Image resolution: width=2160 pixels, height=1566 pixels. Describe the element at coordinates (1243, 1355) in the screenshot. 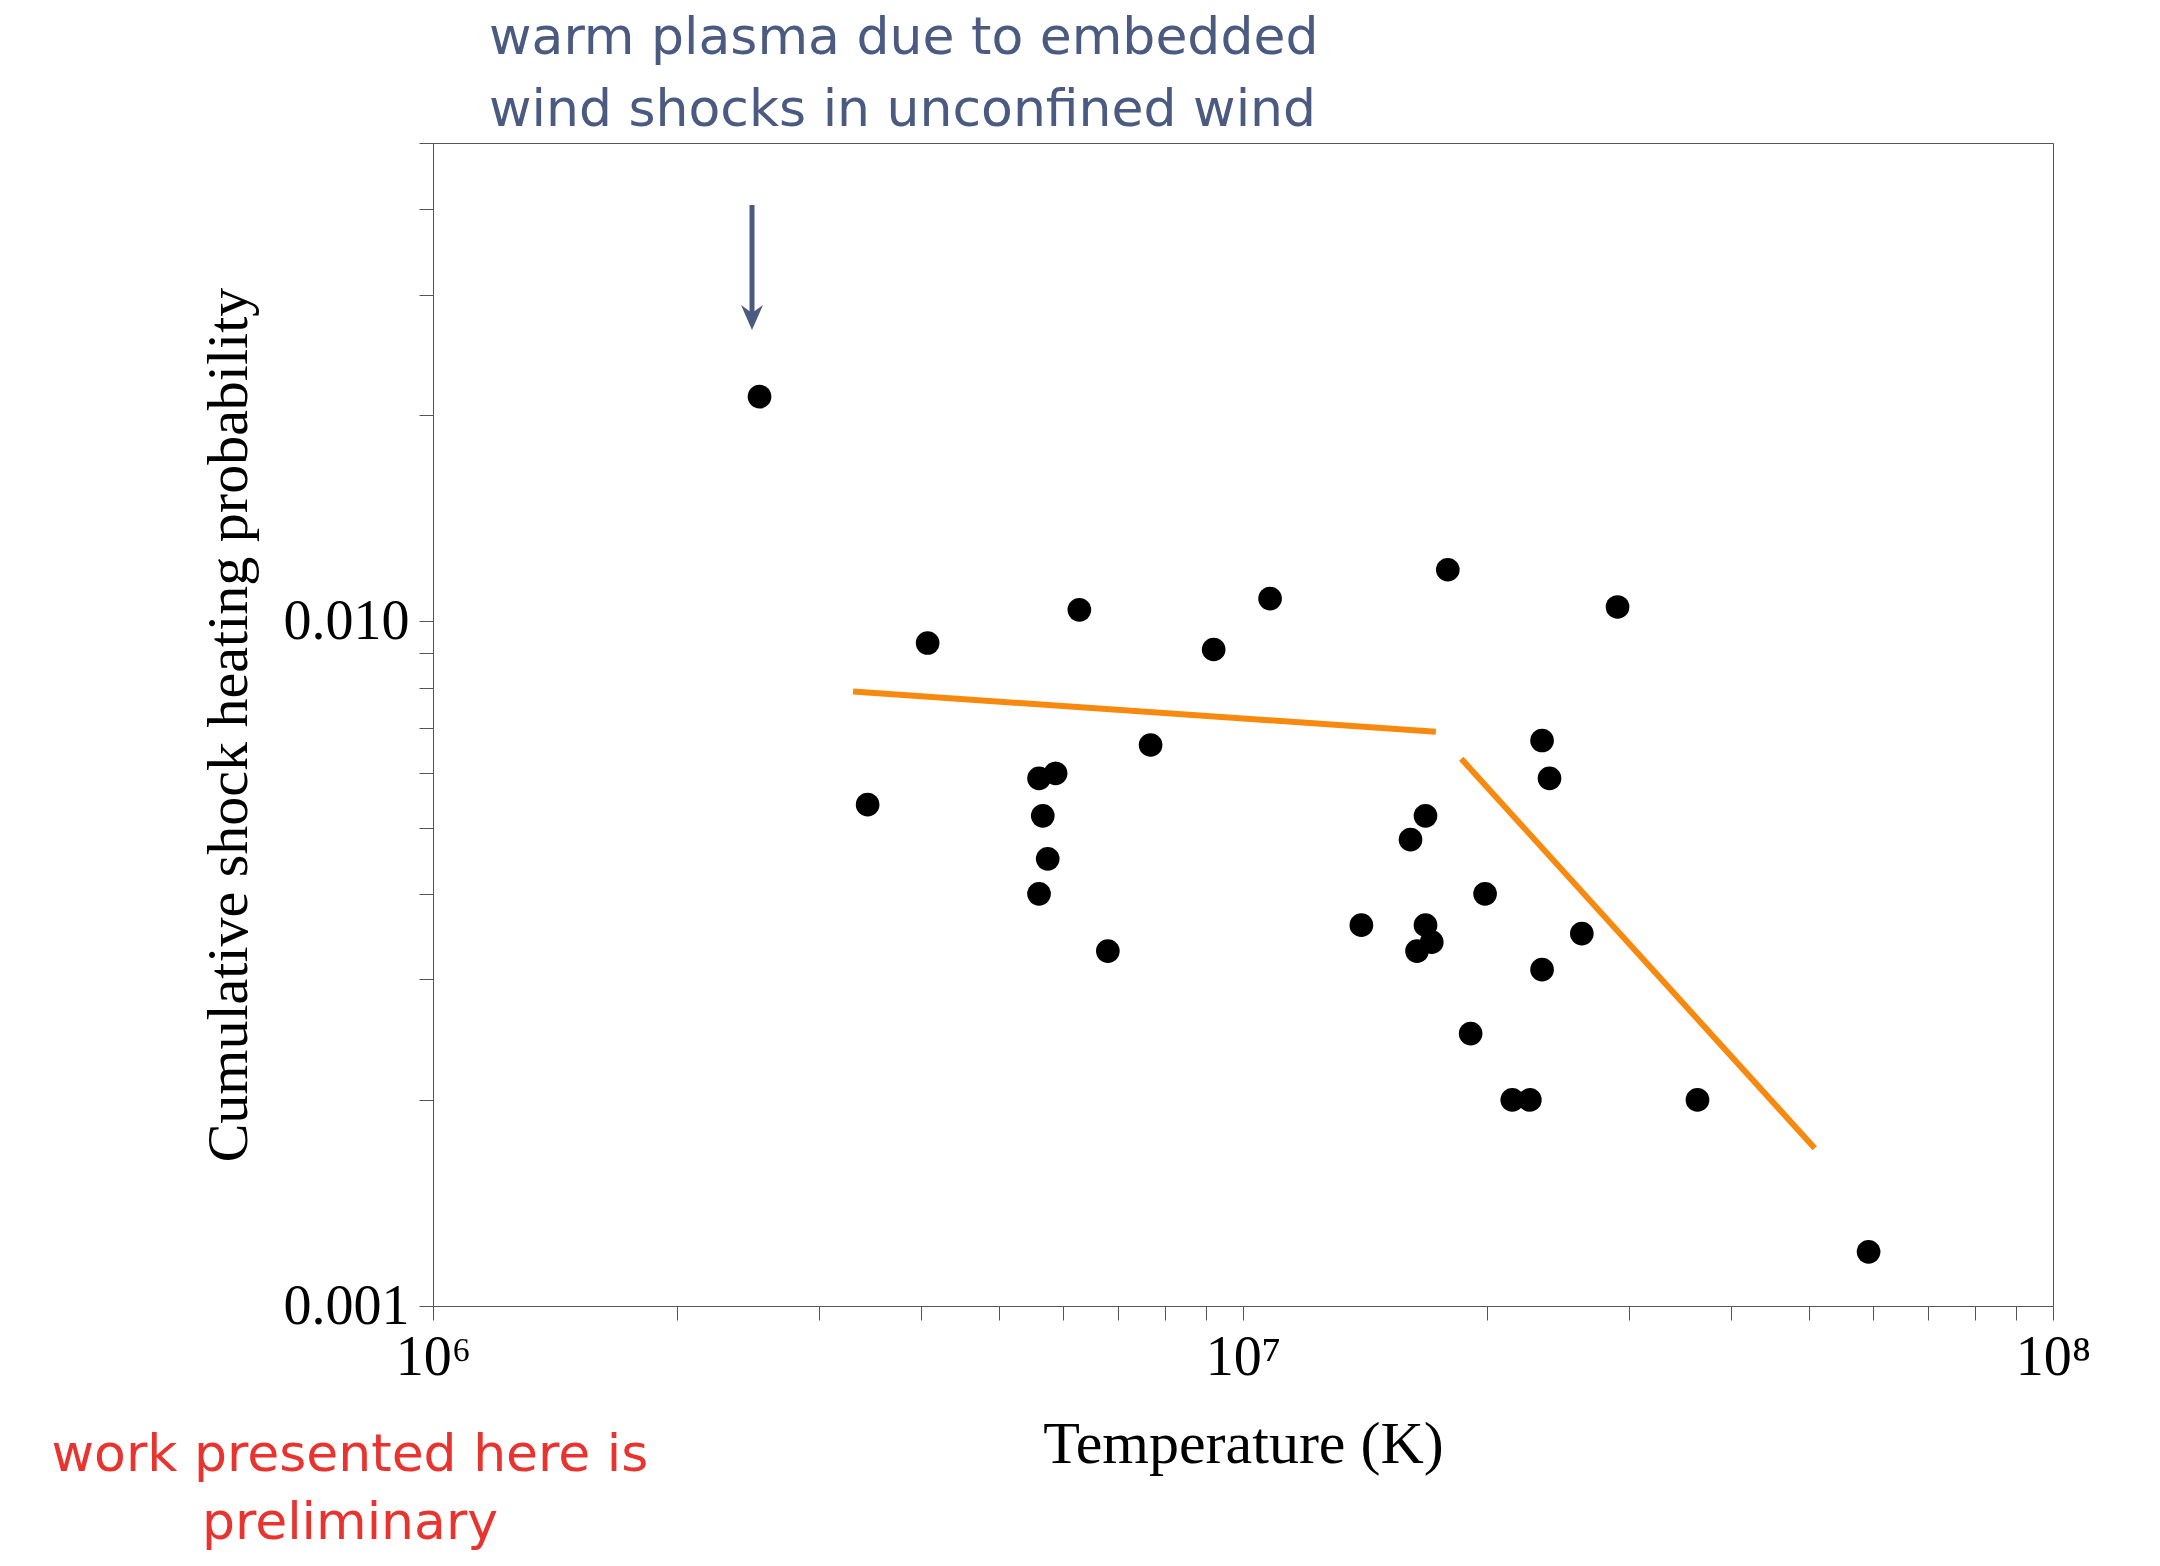

I see `x-tick-label: 10⁷` at that location.